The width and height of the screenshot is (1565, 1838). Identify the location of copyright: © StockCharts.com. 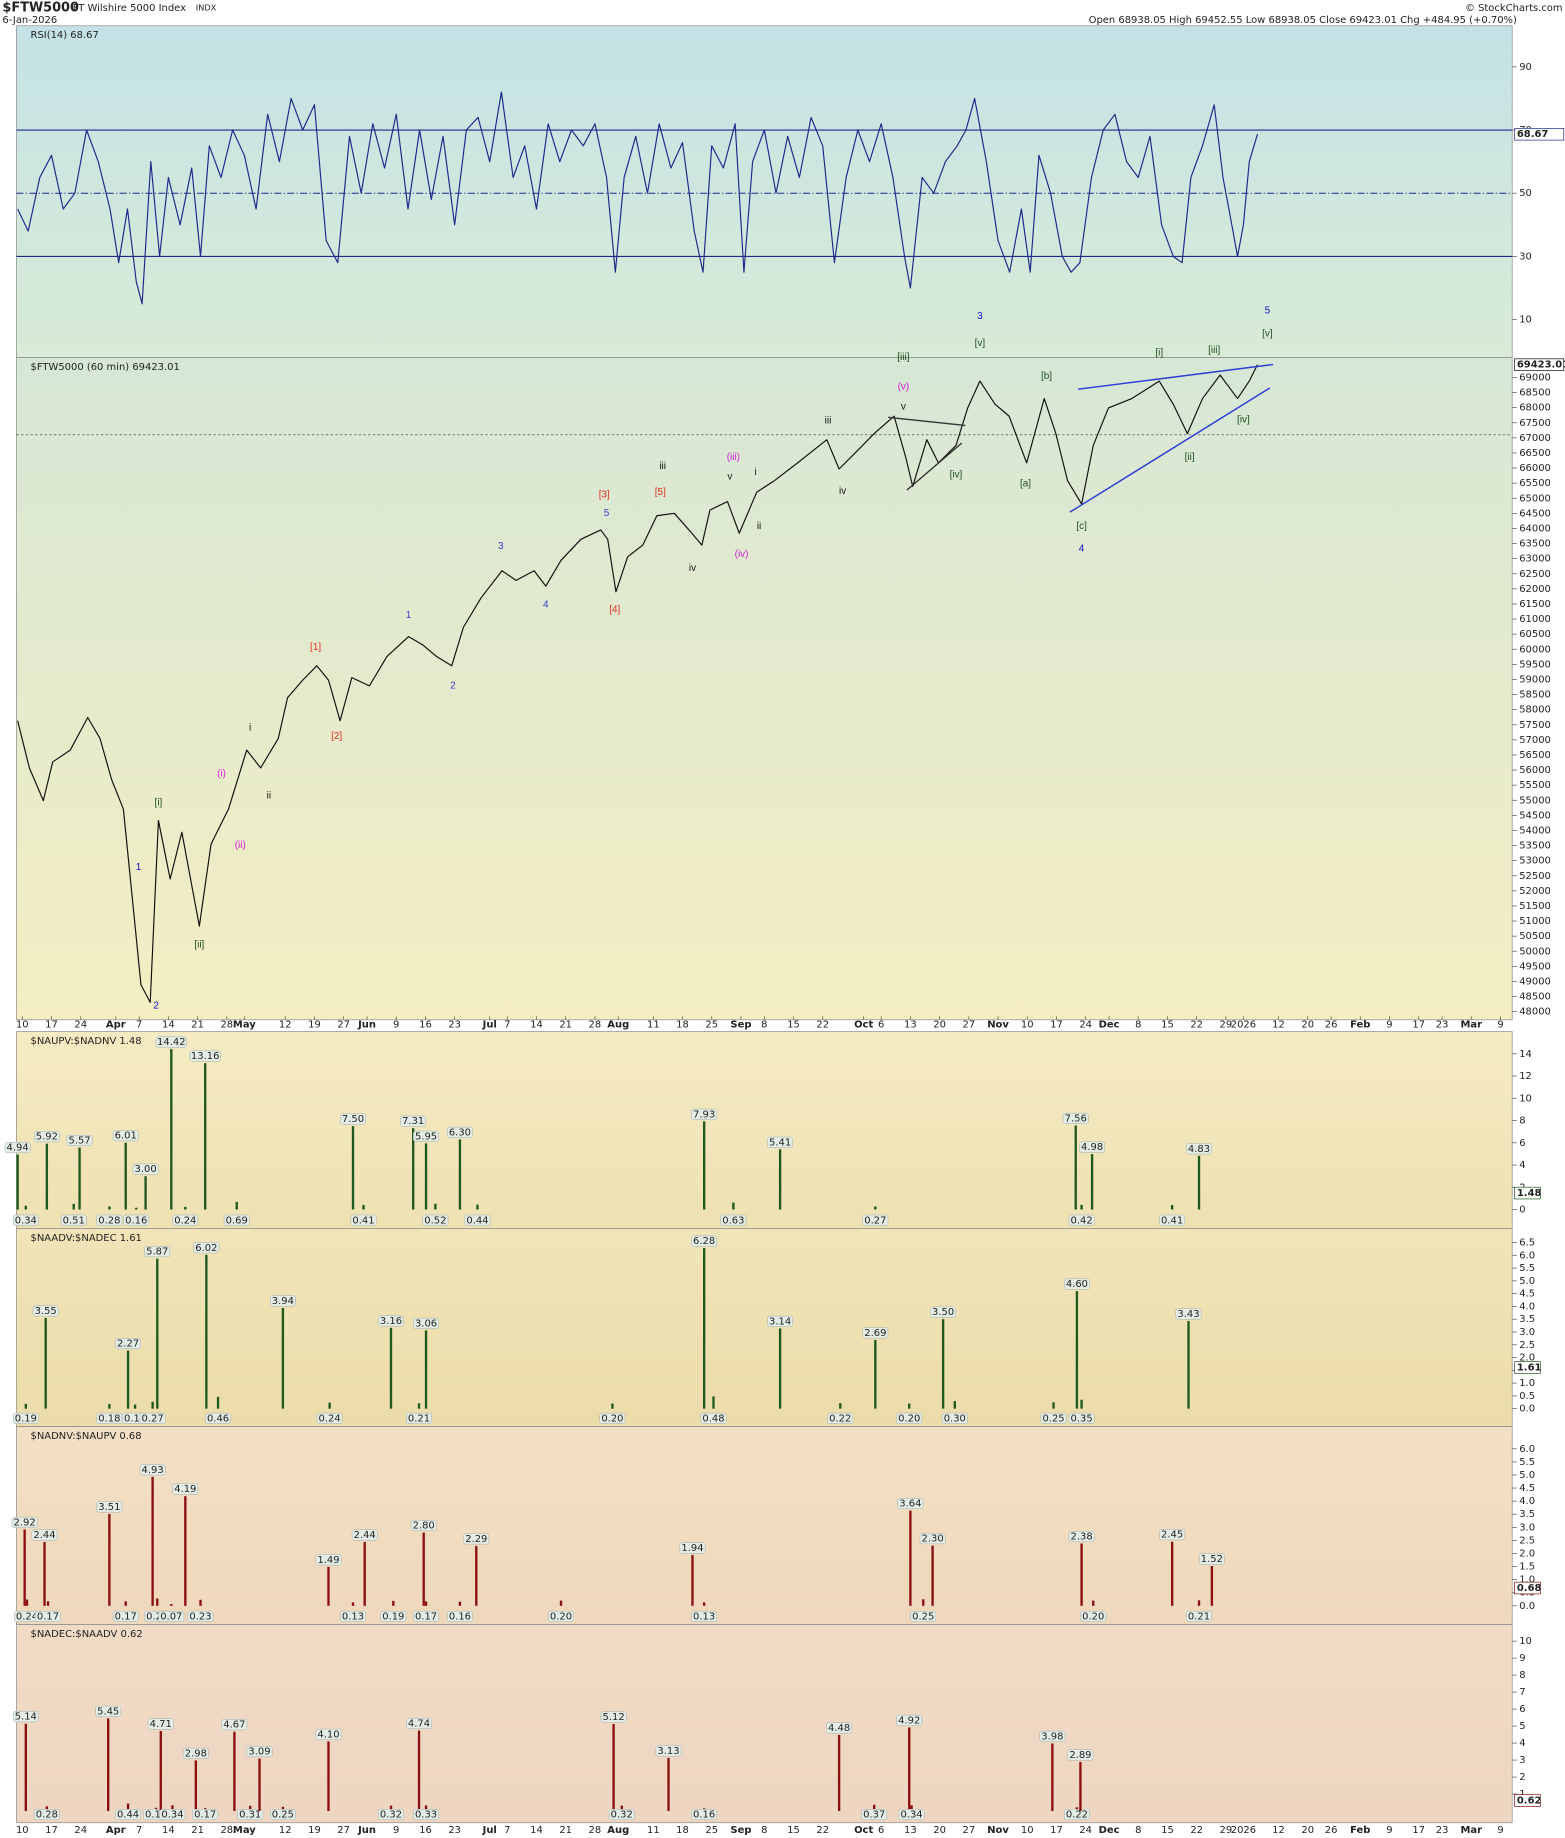
(1514, 8).